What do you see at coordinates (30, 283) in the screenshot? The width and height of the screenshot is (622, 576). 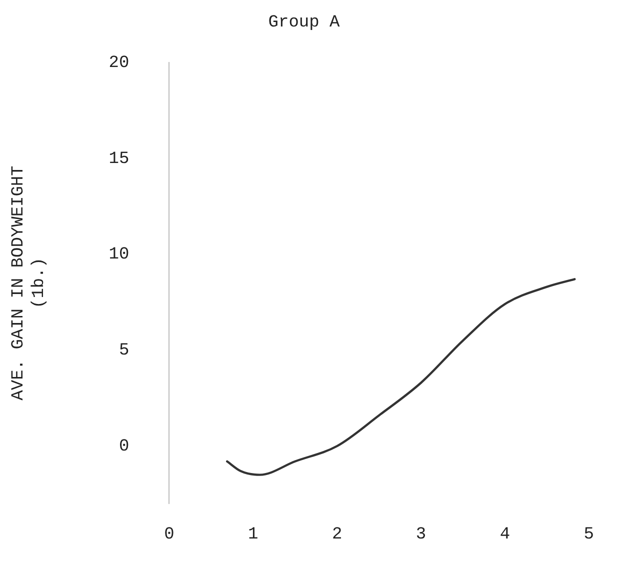 I see `y-axis-title: AVE. GAIN IN BODYWEIGHT (1b.)` at bounding box center [30, 283].